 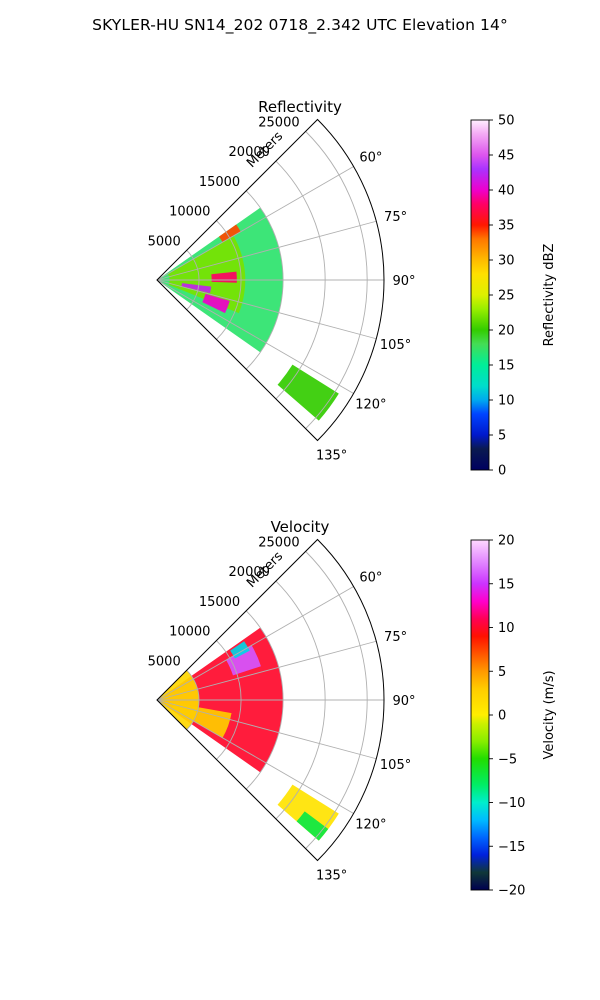 I want to click on colorbar-label: Velocity (m/s), so click(x=549, y=714).